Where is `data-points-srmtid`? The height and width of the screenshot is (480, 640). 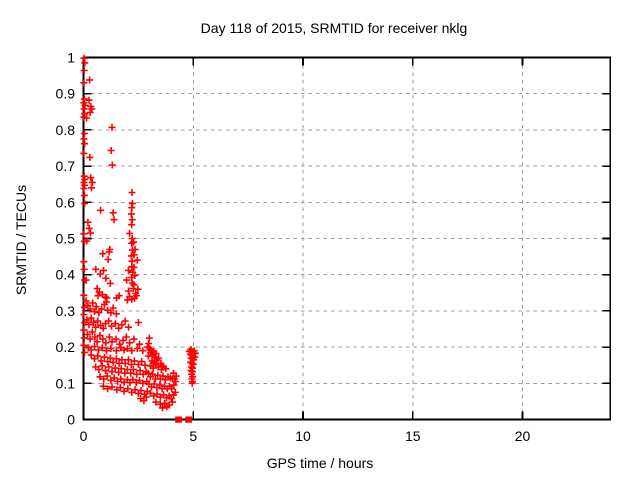 data-points-srmtid is located at coordinates (139, 233).